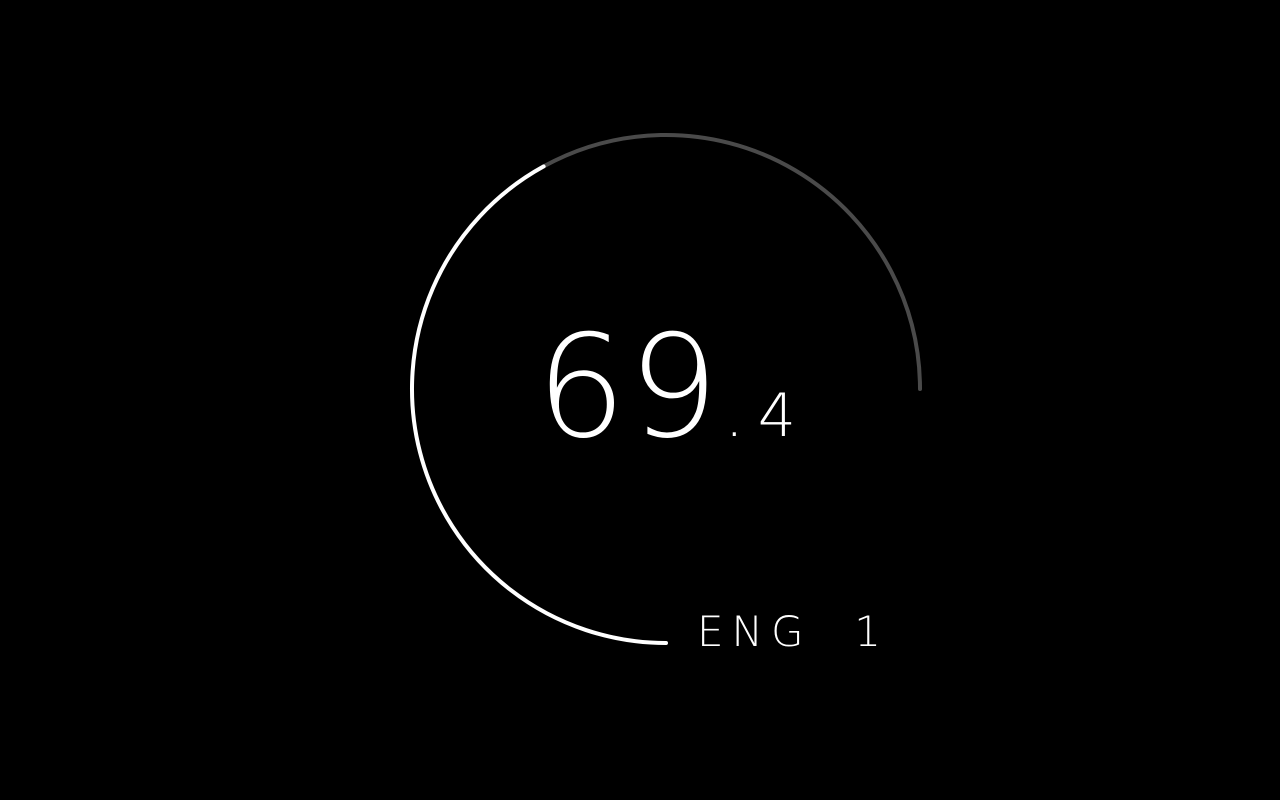  What do you see at coordinates (793, 631) in the screenshot?
I see `engine-label: ENG 1` at bounding box center [793, 631].